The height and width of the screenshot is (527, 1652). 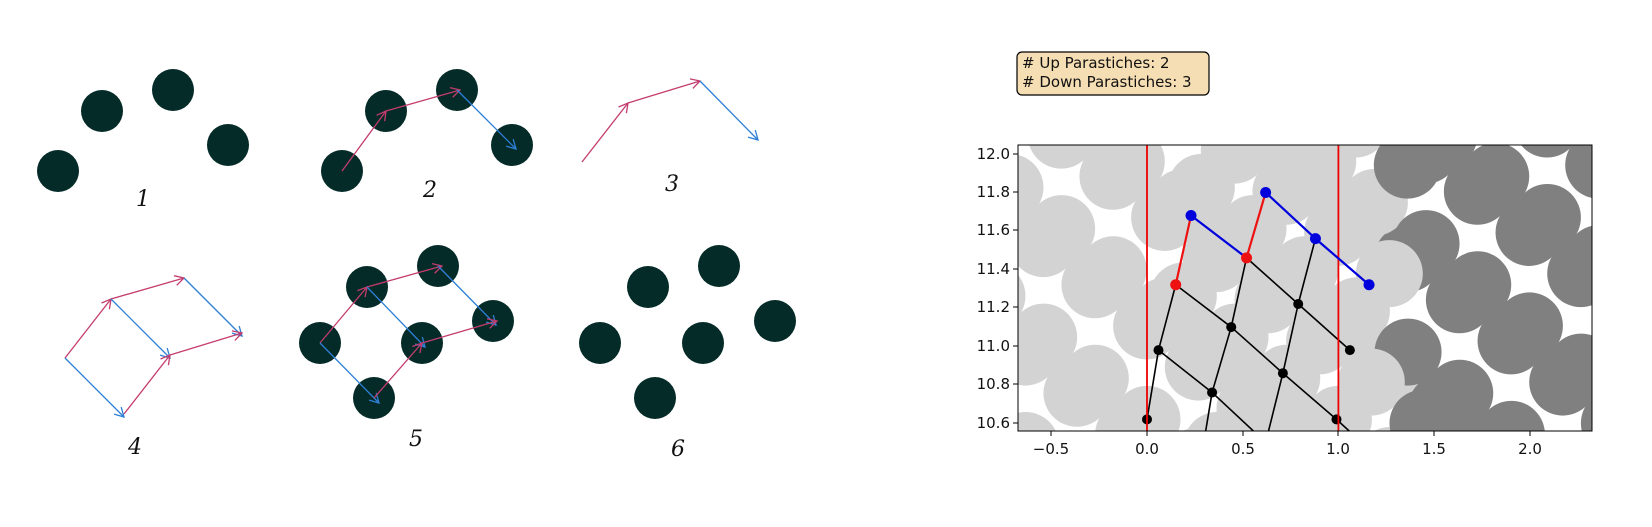 I want to click on y-tick-label: 12.0, so click(x=993, y=154).